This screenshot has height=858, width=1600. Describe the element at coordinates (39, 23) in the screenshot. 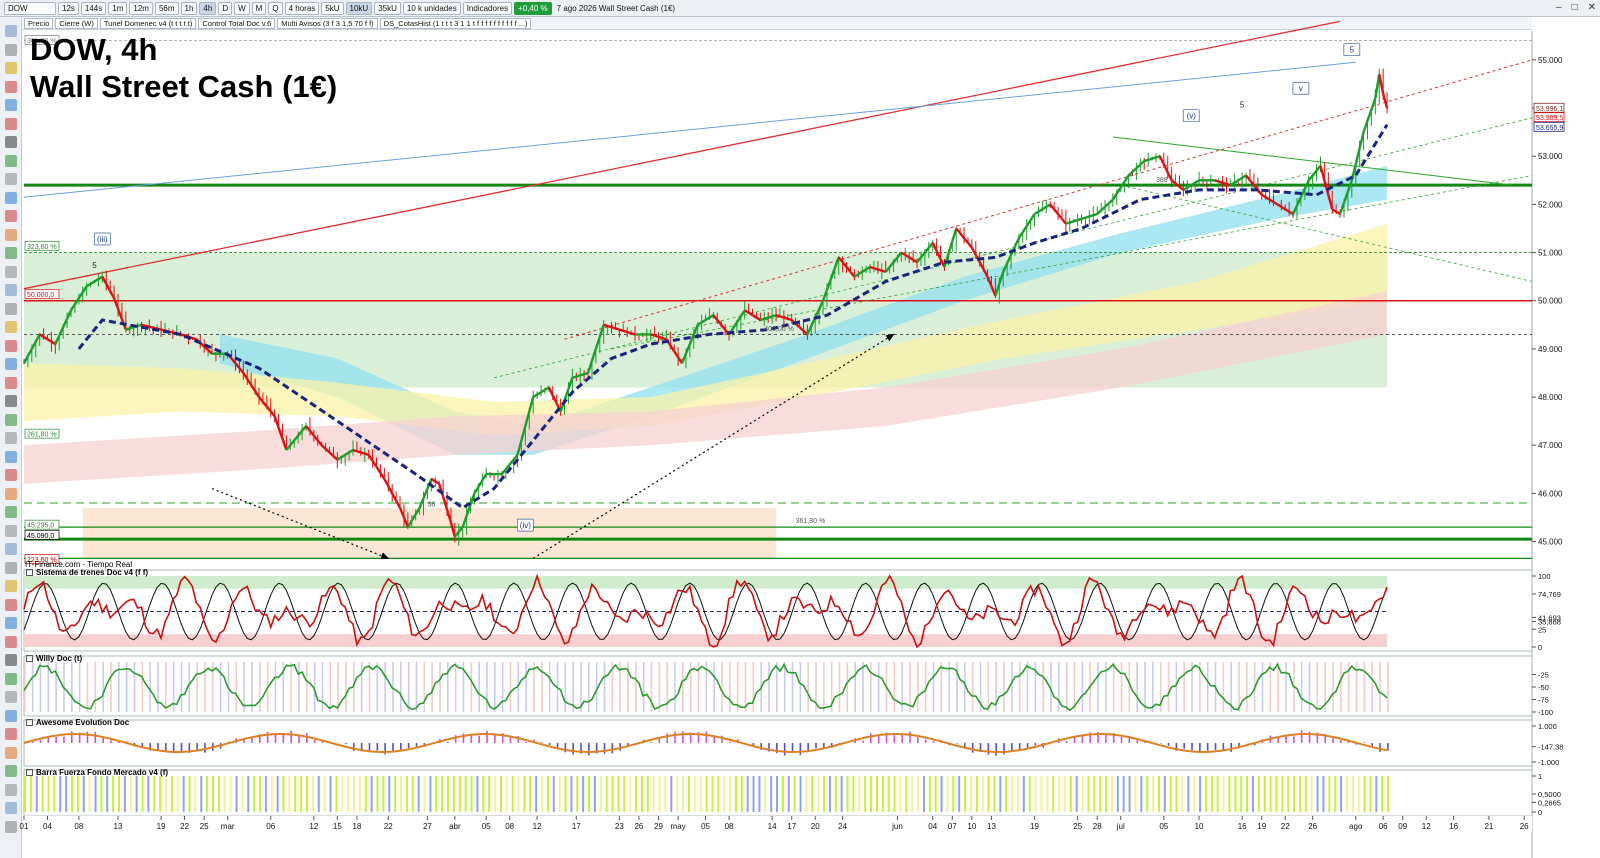

I see `study-chip: Precio` at that location.